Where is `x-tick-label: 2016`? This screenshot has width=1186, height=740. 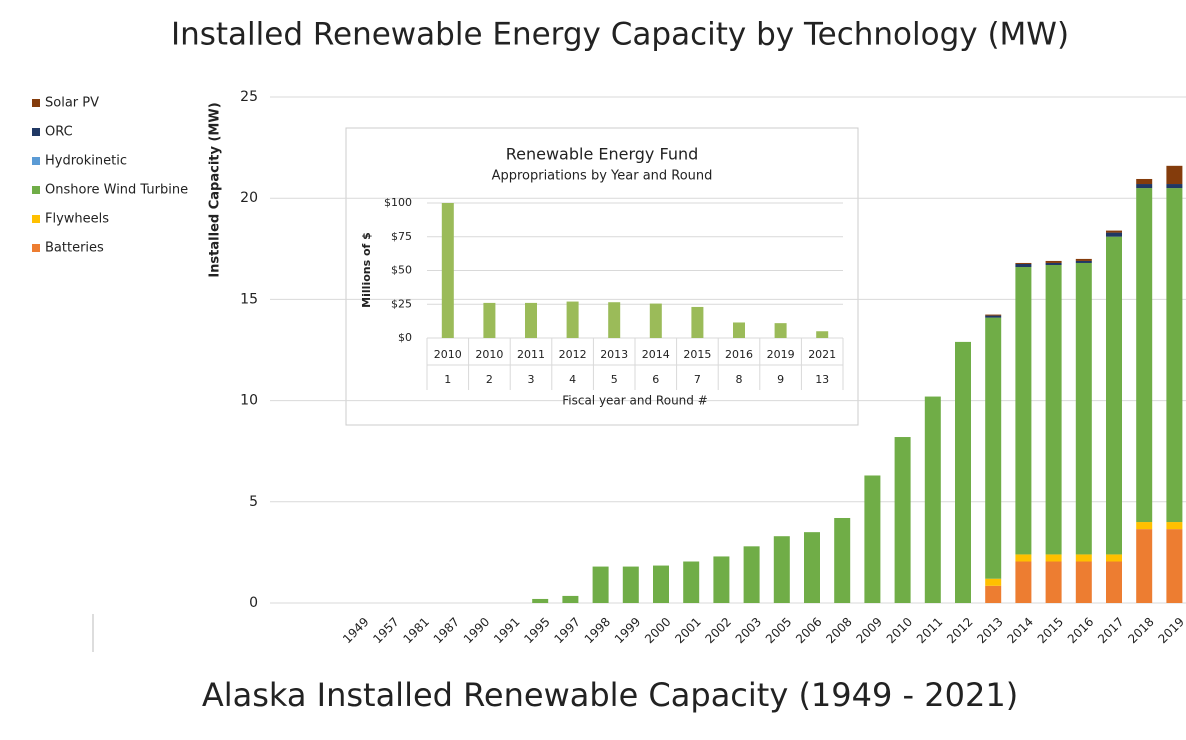
x-tick-label: 2016 is located at coordinates (1080, 630).